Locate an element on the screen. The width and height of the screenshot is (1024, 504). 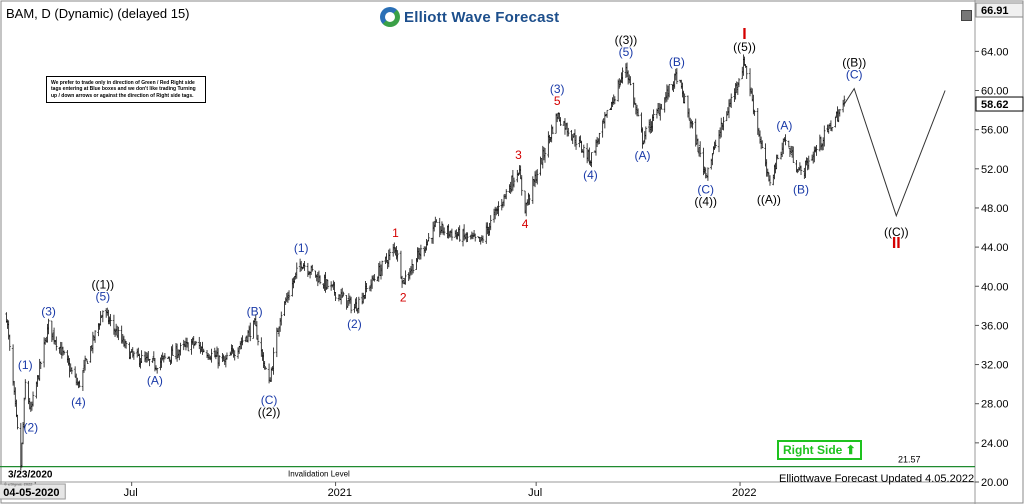
wave-label: I is located at coordinates (744, 34).